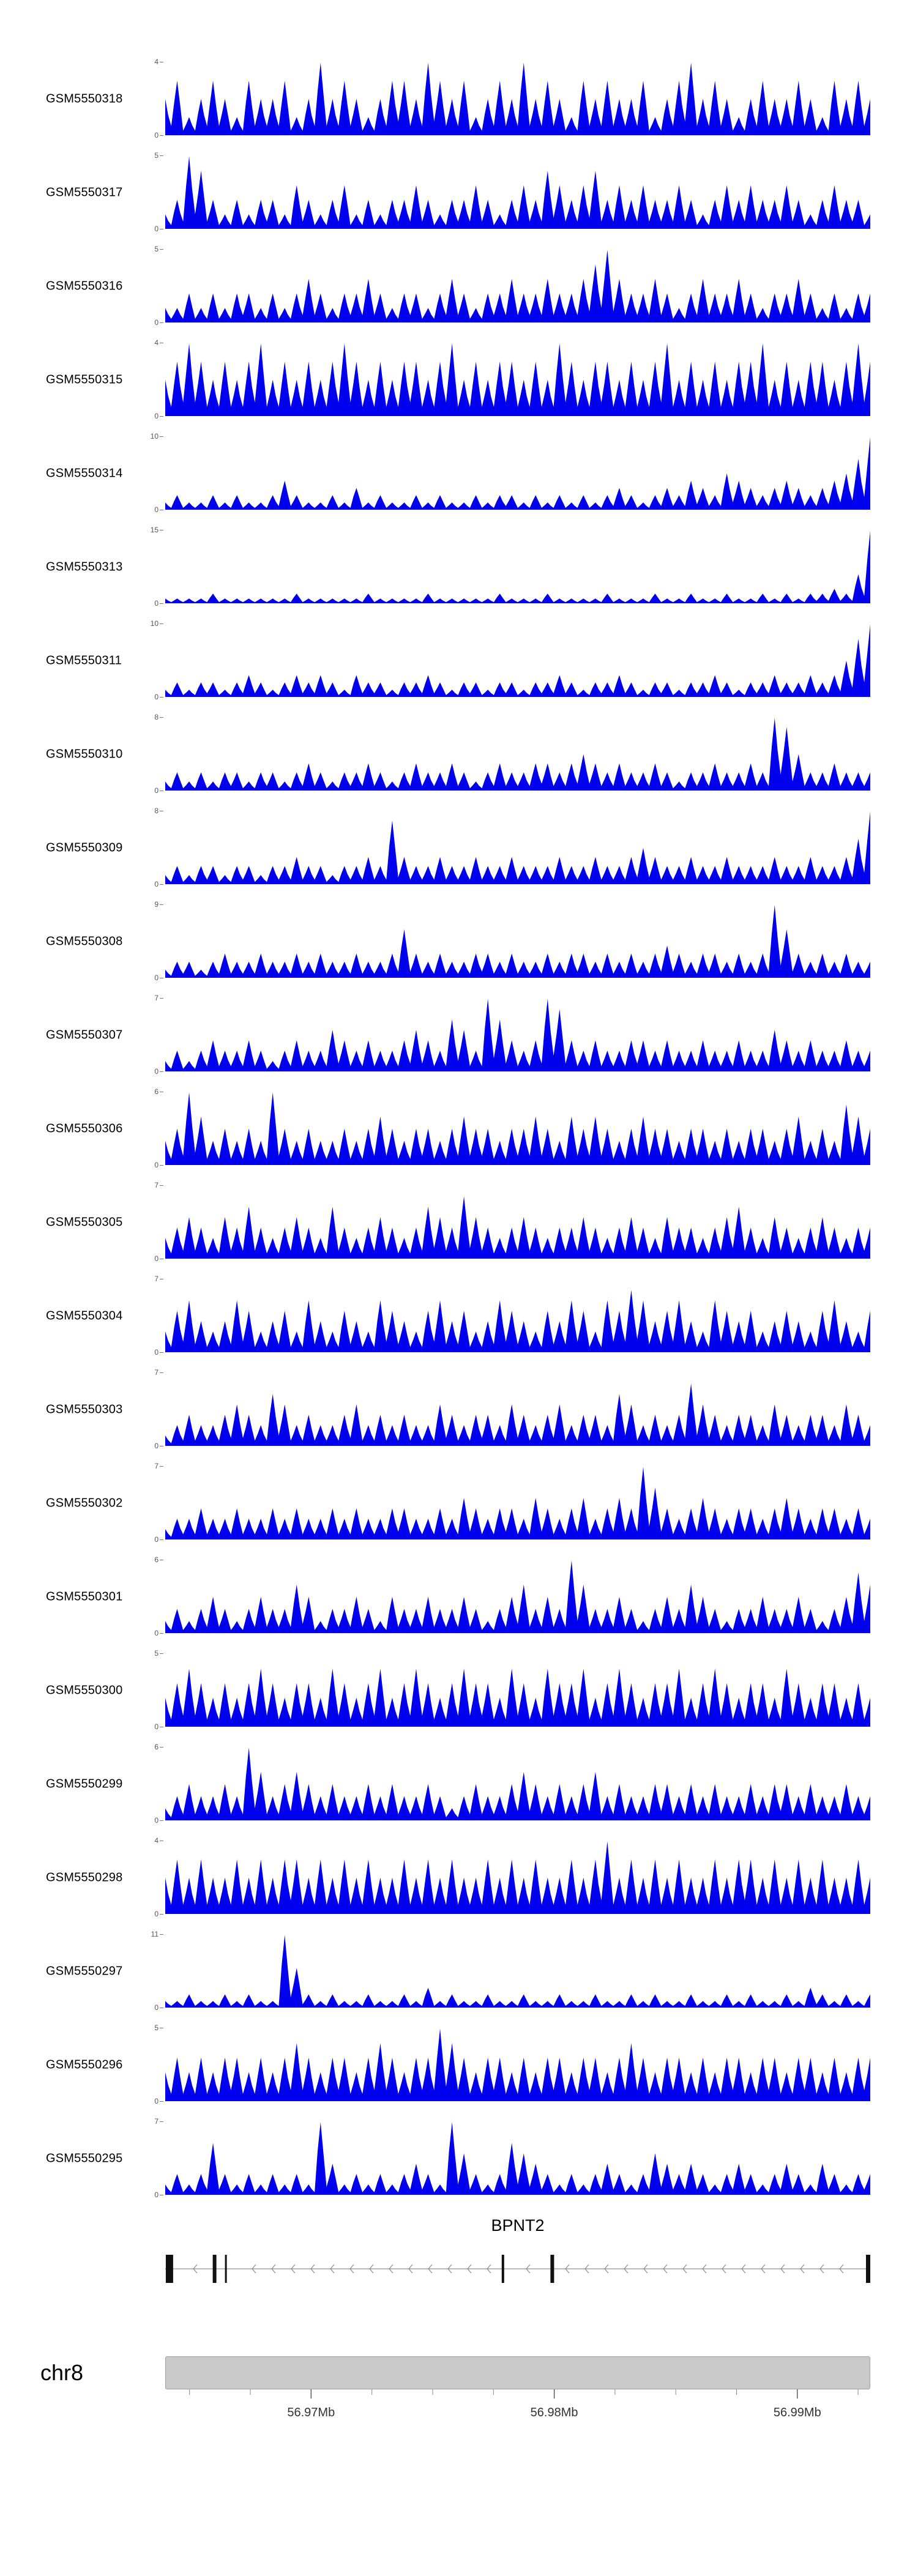  Describe the element at coordinates (84, 1503) in the screenshot. I see `sample-label: GSM5550302` at that location.